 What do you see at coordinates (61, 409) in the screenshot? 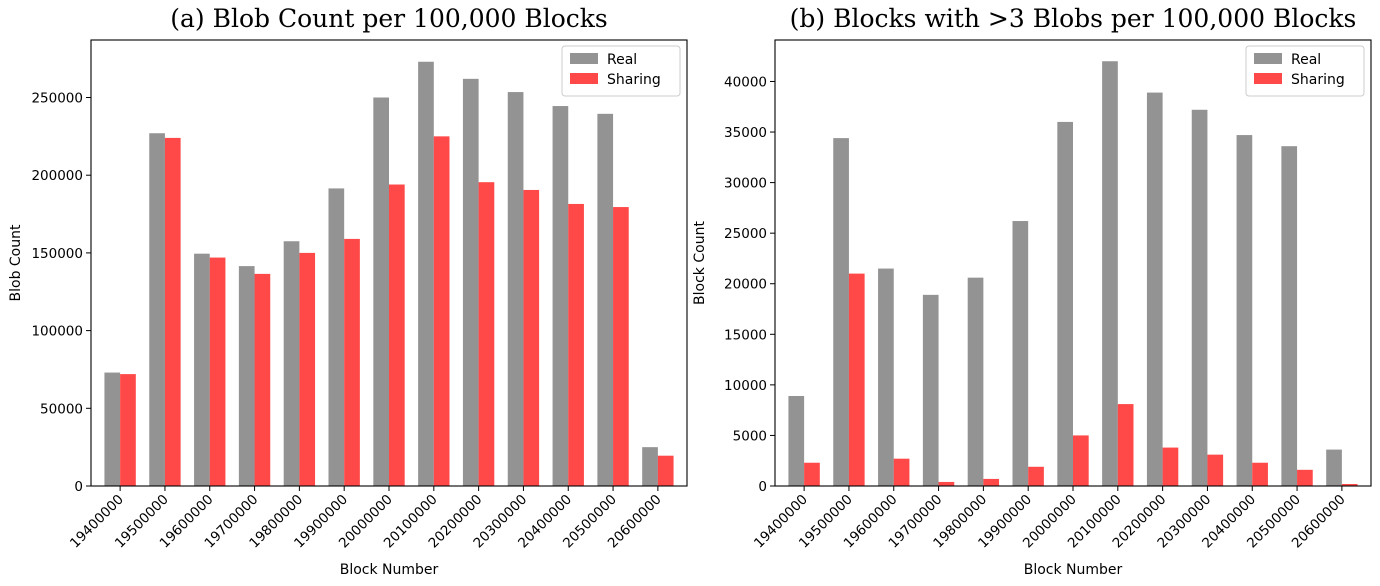
I see `y-tick-label: 50000` at bounding box center [61, 409].